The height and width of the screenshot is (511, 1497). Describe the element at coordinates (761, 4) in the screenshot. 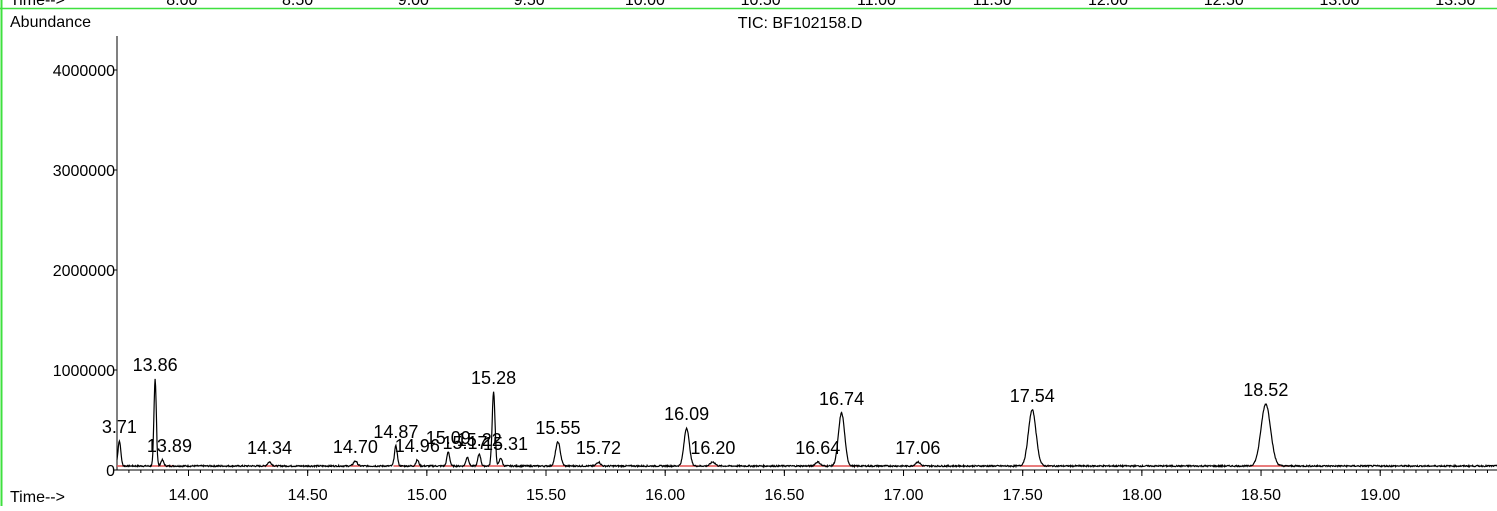

I see `upper-tick-label: 10.50` at that location.